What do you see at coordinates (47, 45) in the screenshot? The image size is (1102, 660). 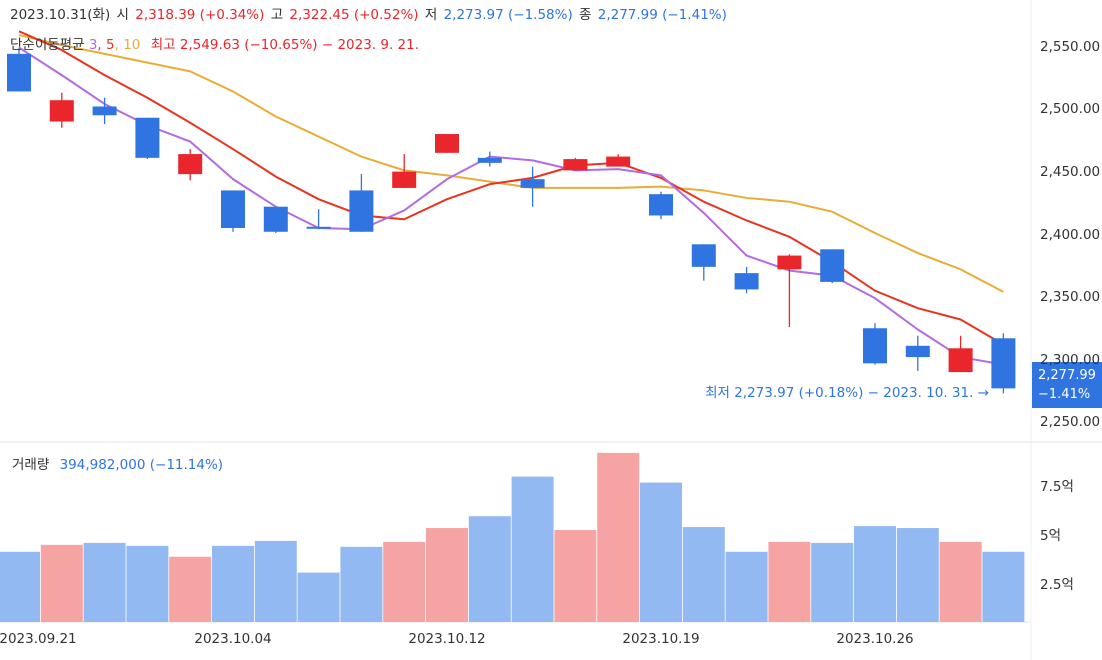 I see `ma-legend-label: 단순이동평균` at bounding box center [47, 45].